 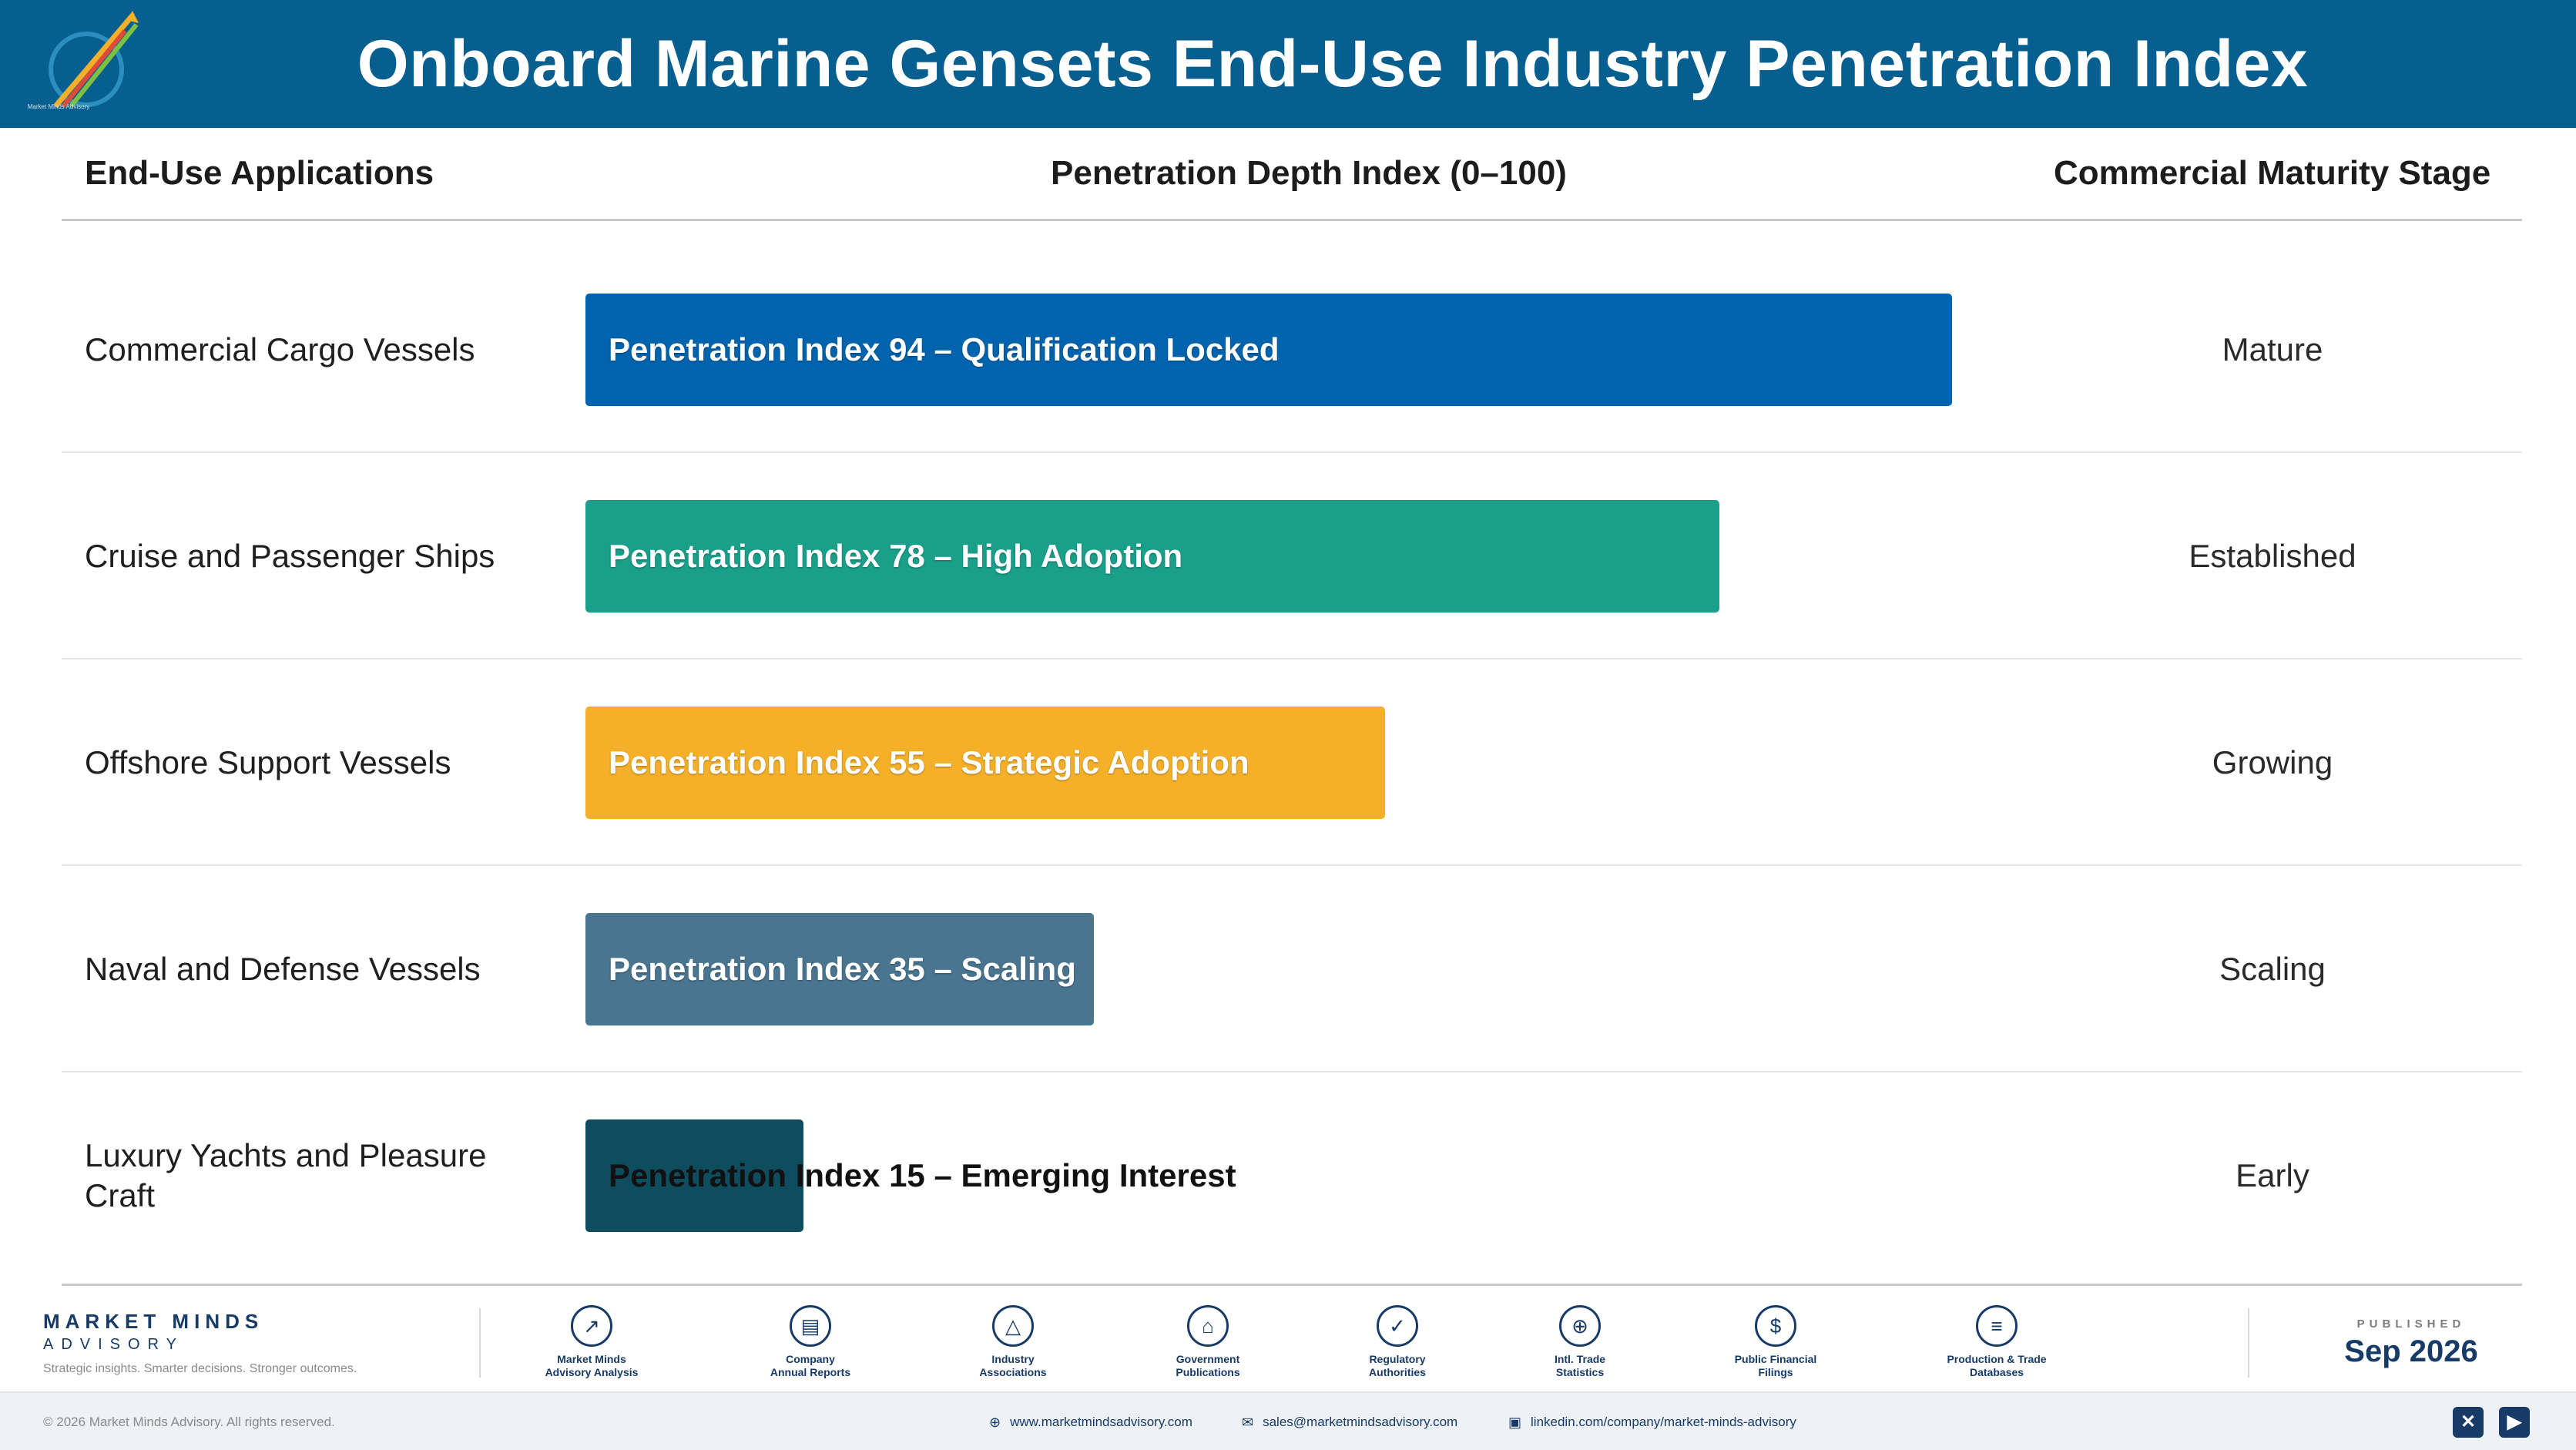 I want to click on source-item: ⊕ Intl. Trade Statistics, so click(x=1580, y=1342).